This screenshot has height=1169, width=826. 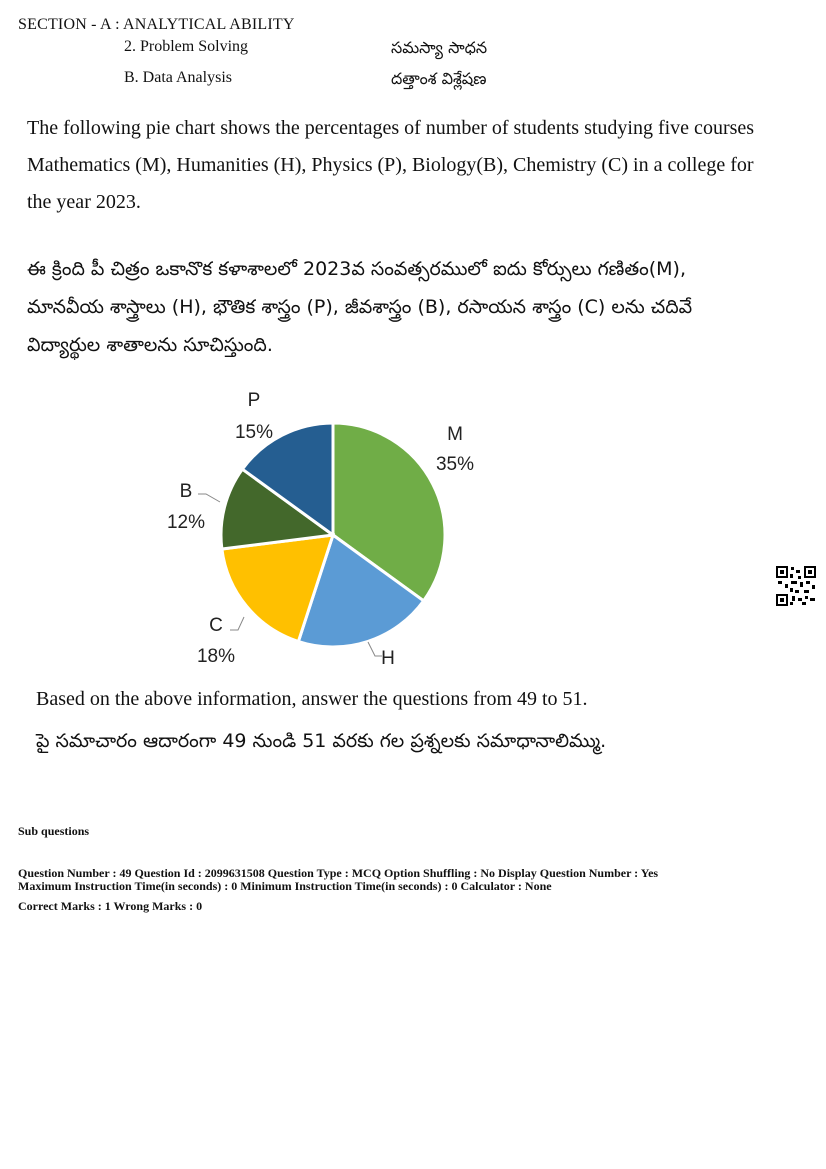 I want to click on slice-value-M: 35%, so click(x=455, y=464).